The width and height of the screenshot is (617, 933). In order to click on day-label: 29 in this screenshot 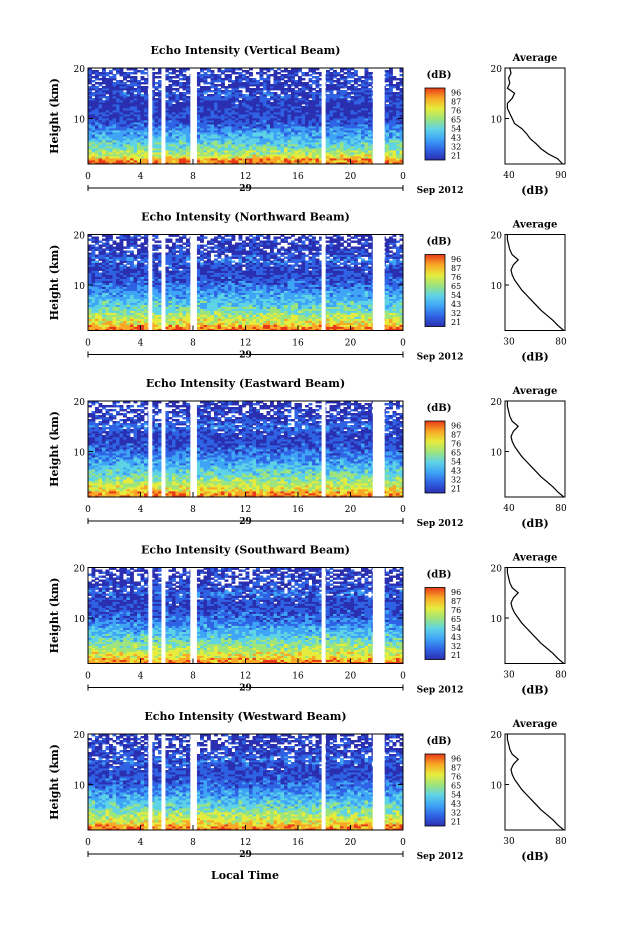, I will do `click(245, 189)`.